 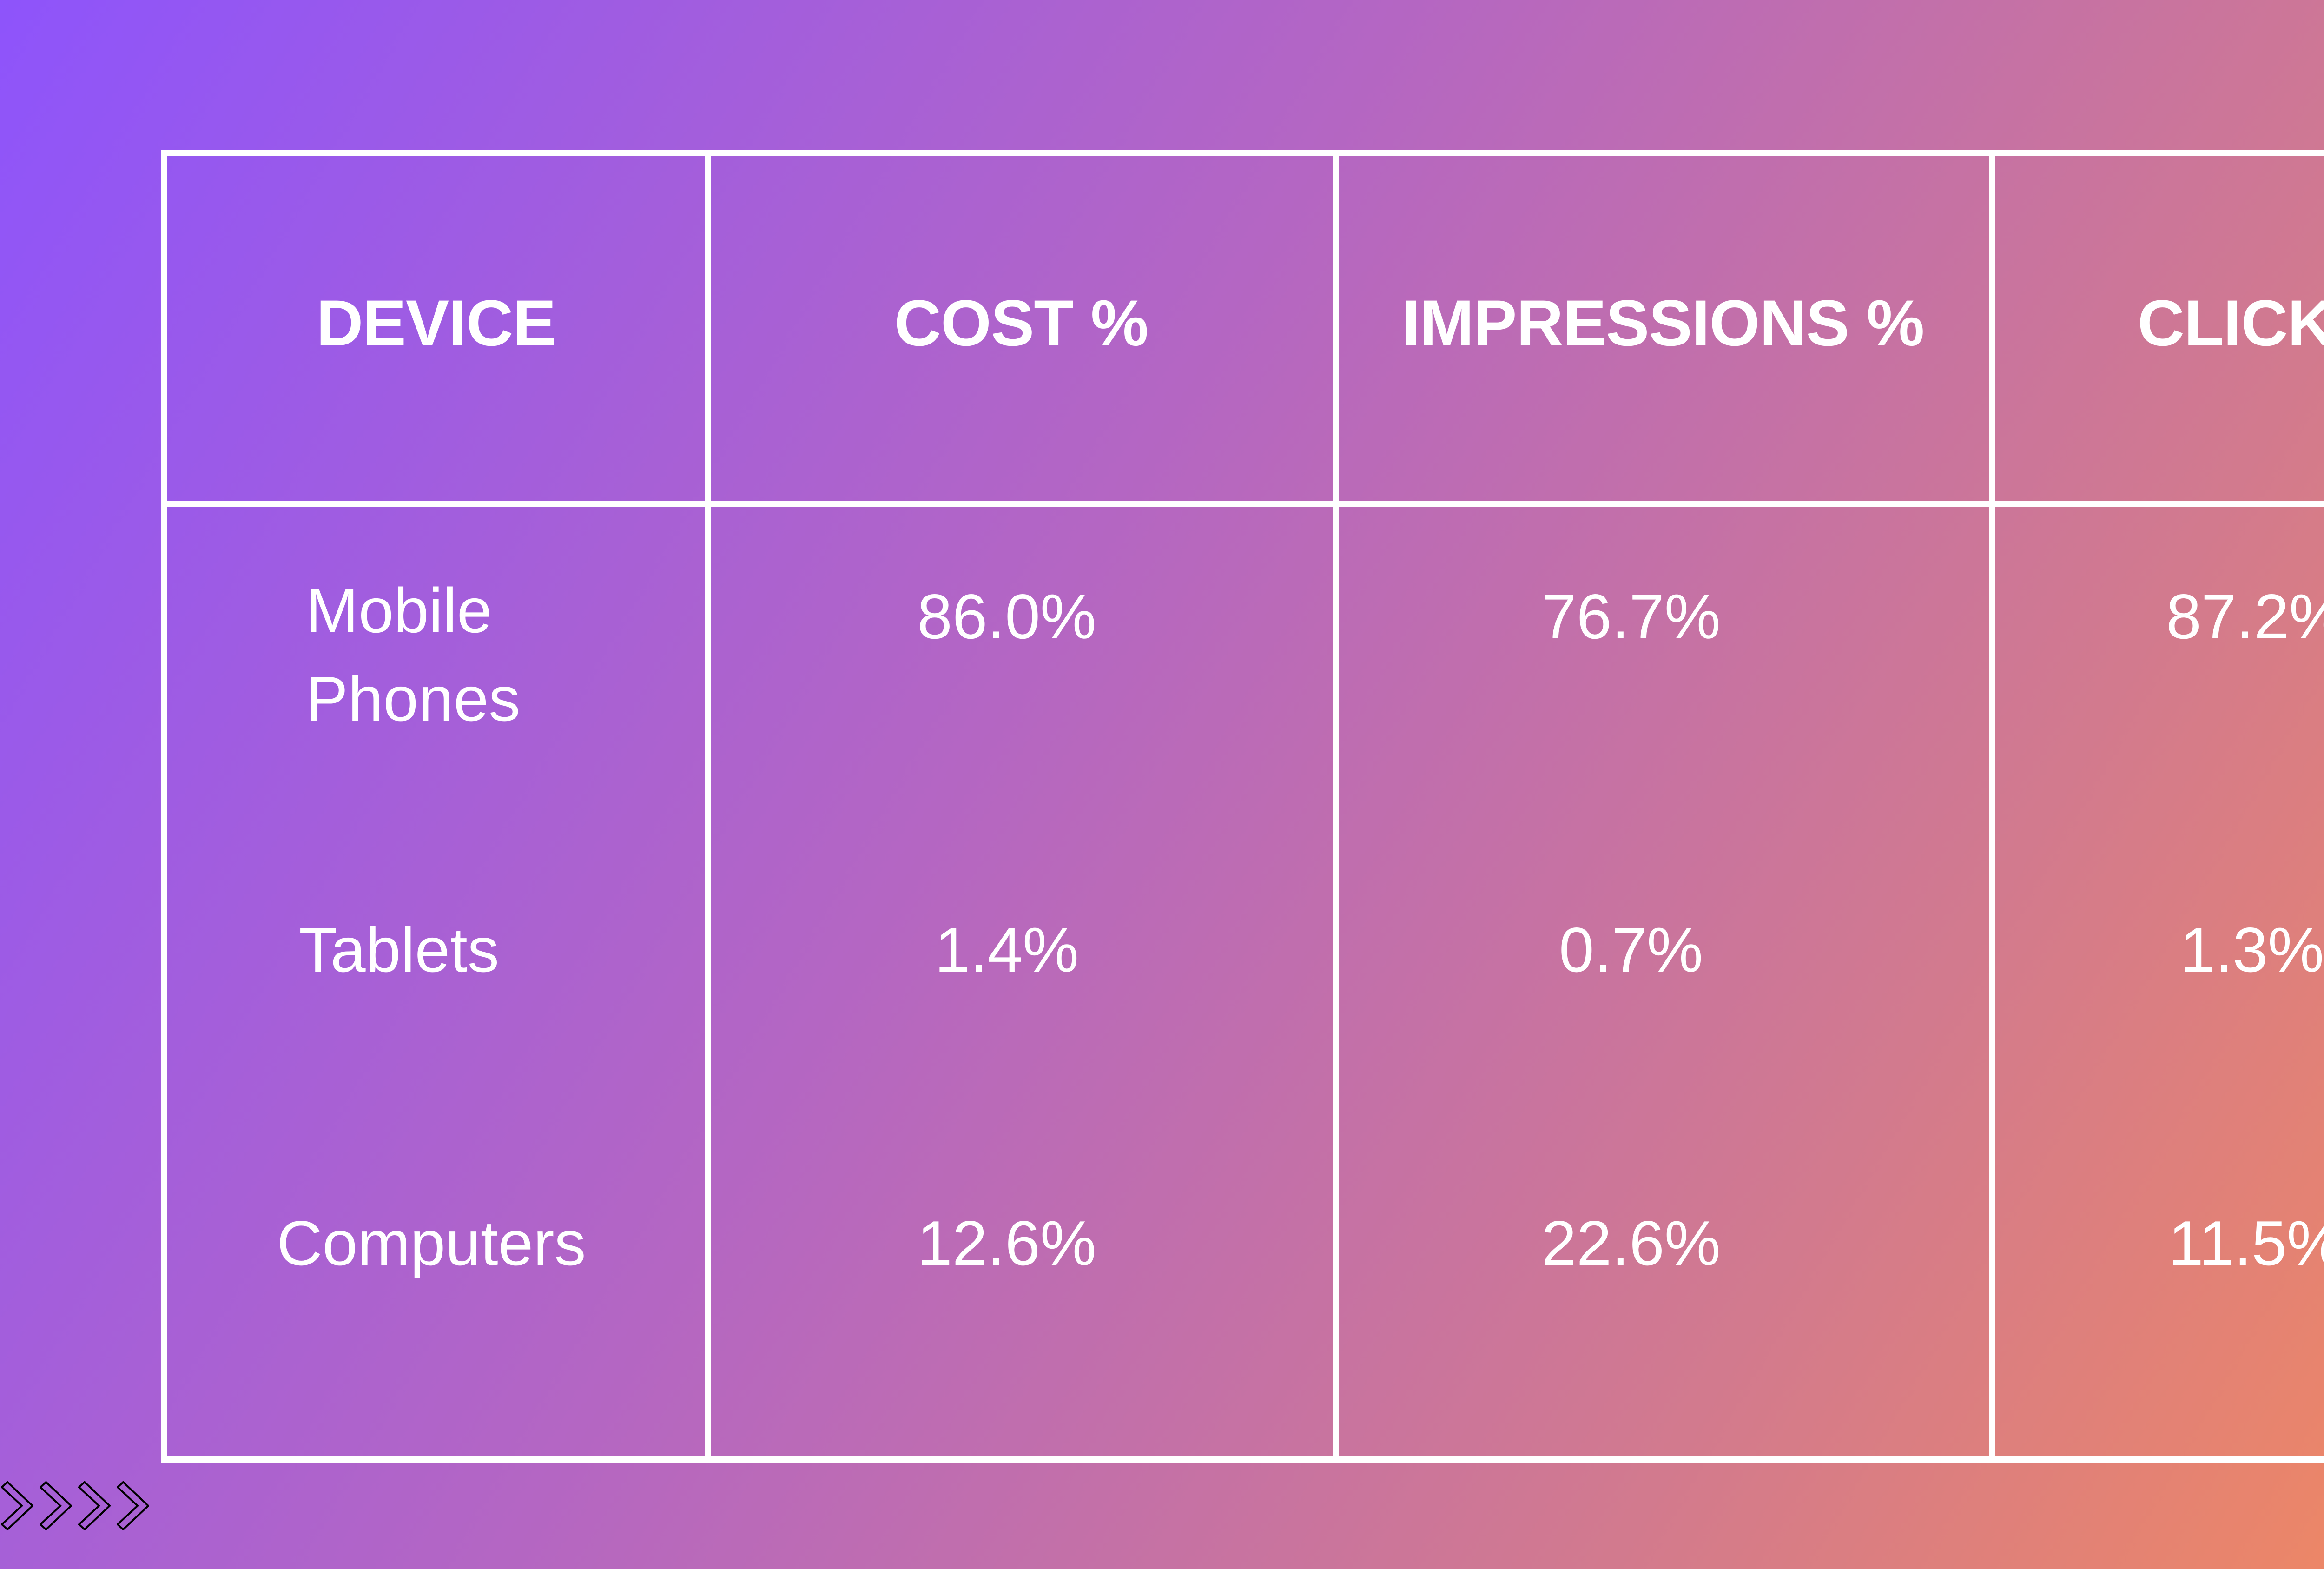 What do you see at coordinates (431, 1243) in the screenshot?
I see `row-computers-device-label: Computers` at bounding box center [431, 1243].